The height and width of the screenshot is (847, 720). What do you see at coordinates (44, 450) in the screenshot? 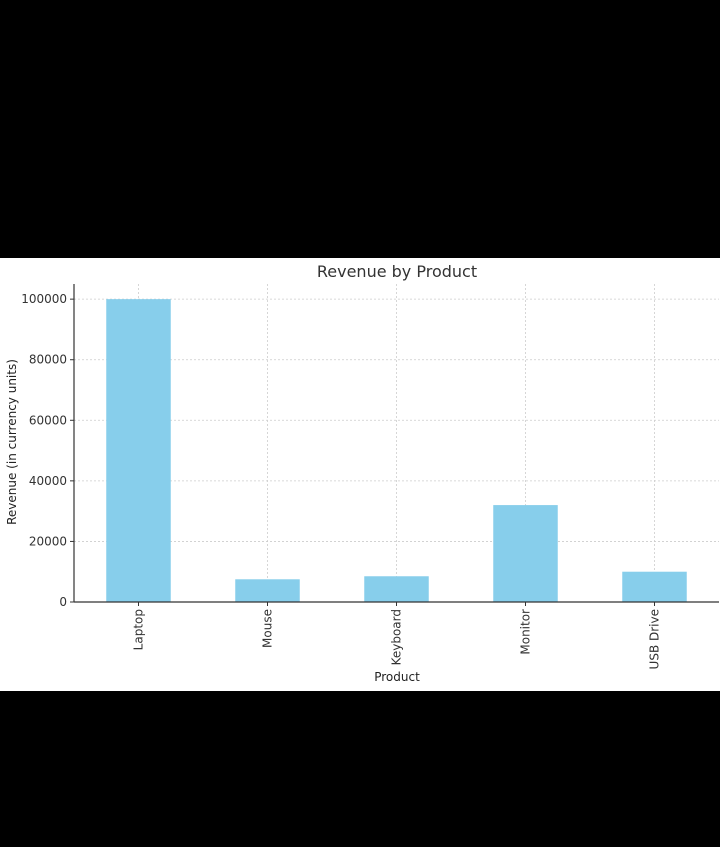
I see `y-tick-labels: 0 20000 40000 60000 80000 100000` at bounding box center [44, 450].